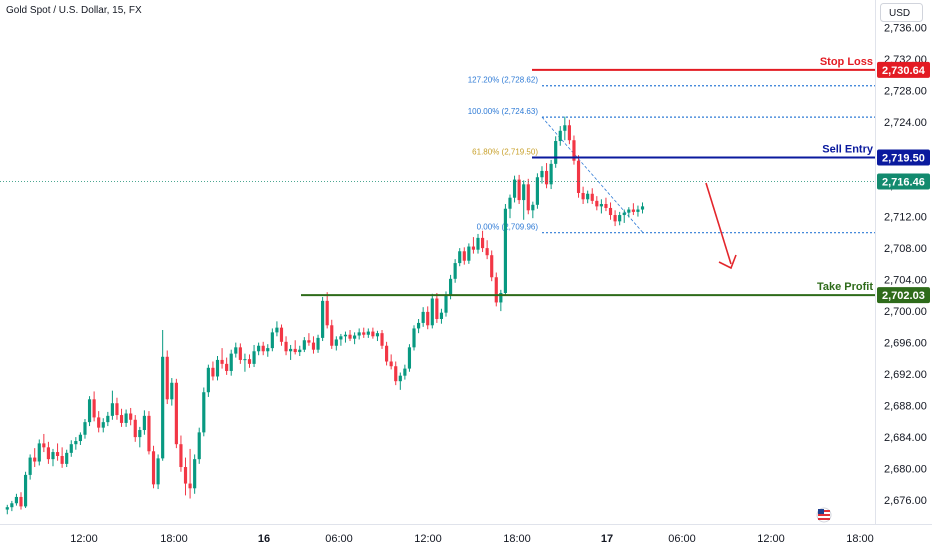 This screenshot has height=550, width=932. What do you see at coordinates (905, 407) in the screenshot?
I see `price-tick-label: 2,688.00` at bounding box center [905, 407].